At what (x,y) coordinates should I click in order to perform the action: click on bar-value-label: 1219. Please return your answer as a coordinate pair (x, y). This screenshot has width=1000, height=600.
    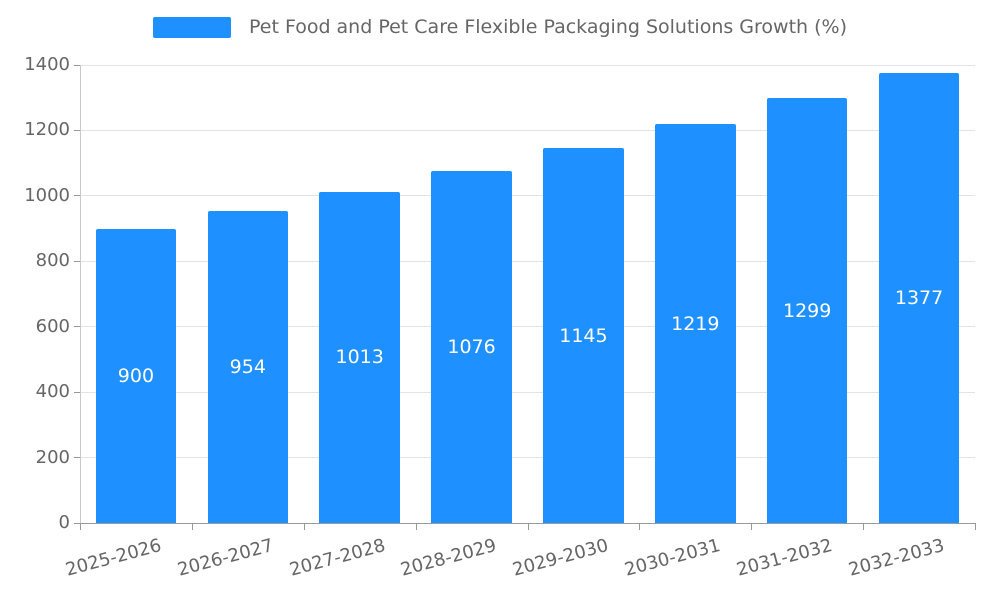
    Looking at the image, I should click on (695, 323).